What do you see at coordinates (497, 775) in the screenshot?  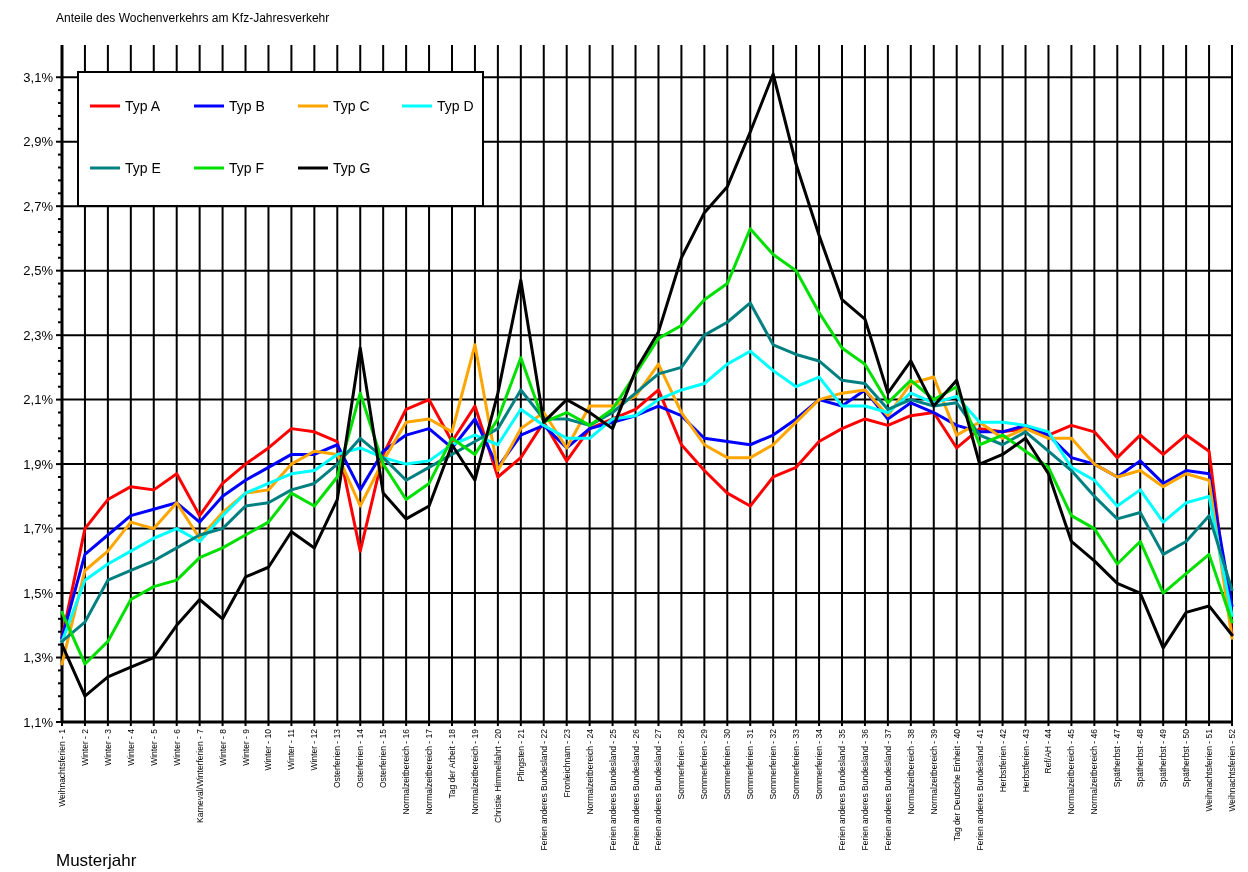 I see `x-tick-label: Christie Himmelfahrt - 20` at bounding box center [497, 775].